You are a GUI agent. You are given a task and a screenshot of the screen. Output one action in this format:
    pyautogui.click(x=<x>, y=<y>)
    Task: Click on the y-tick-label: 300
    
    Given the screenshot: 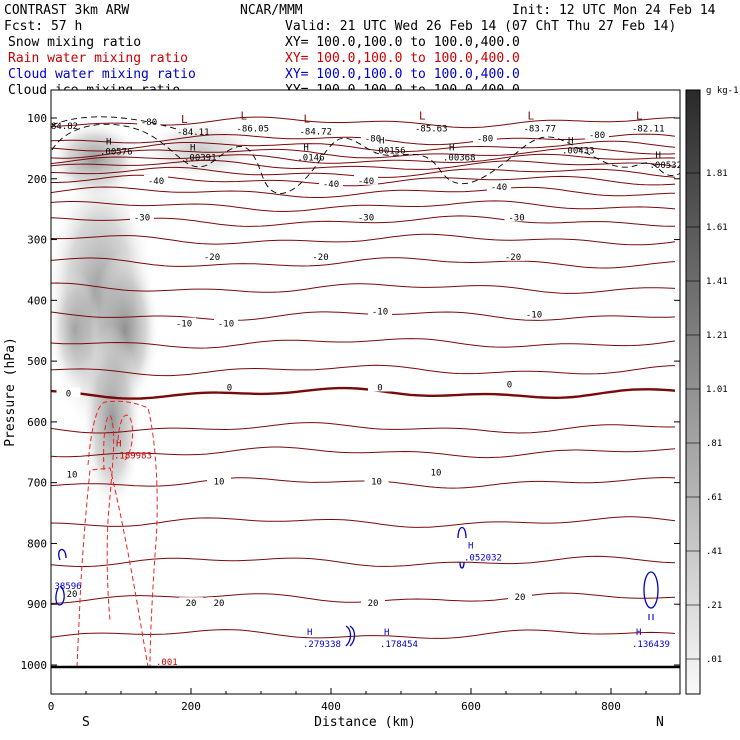 What is the action you would take?
    pyautogui.click(x=37, y=240)
    